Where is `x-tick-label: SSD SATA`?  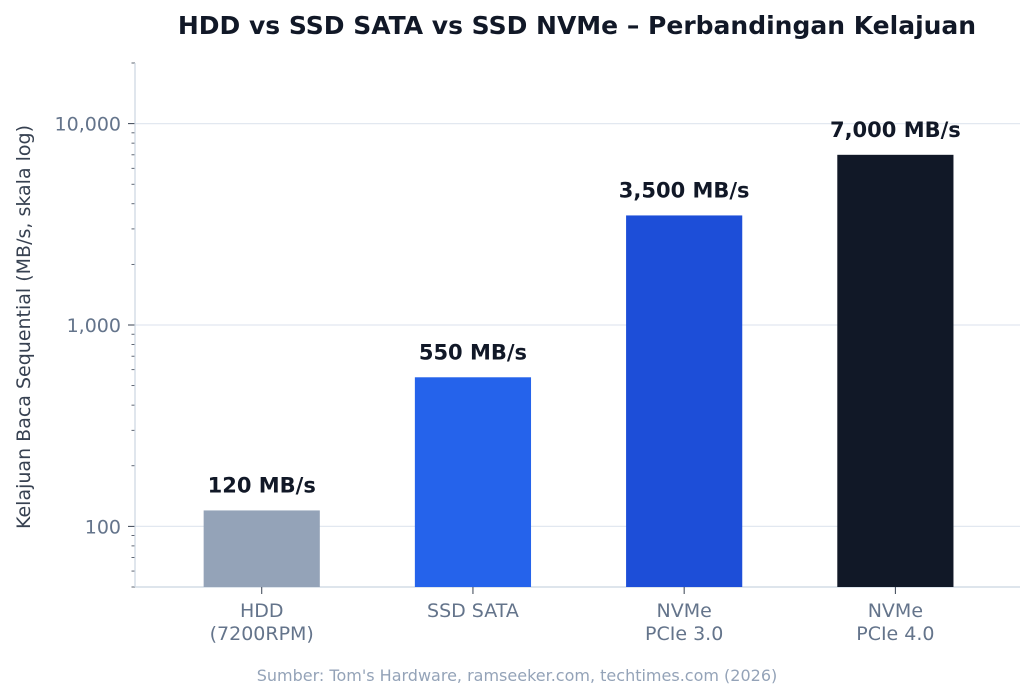
x-tick-label: SSD SATA is located at coordinates (473, 611).